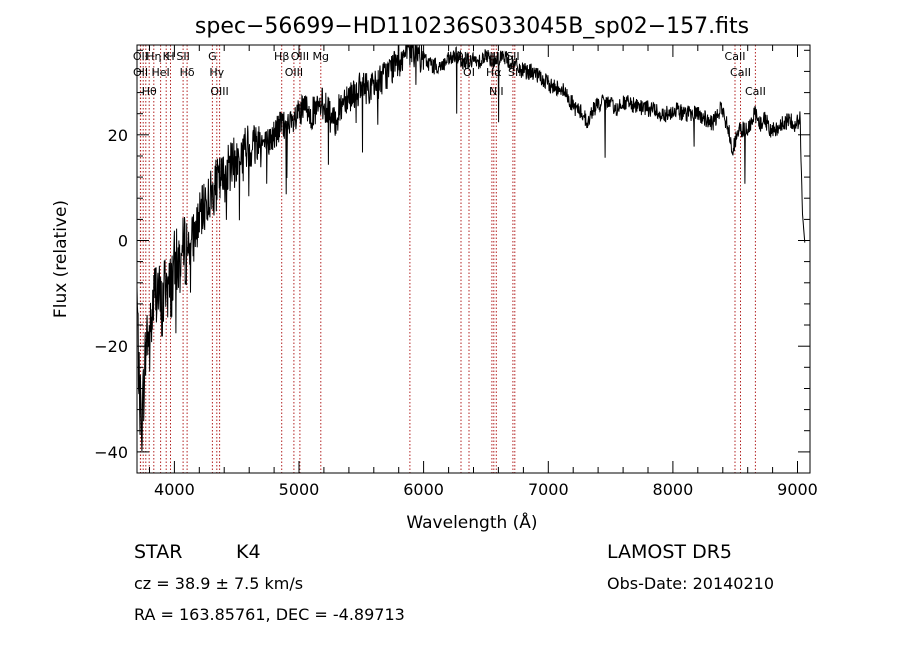 Image resolution: width=900 pixels, height=649 pixels. Describe the element at coordinates (299, 489) in the screenshot. I see `x-tick-label: 5000` at that location.